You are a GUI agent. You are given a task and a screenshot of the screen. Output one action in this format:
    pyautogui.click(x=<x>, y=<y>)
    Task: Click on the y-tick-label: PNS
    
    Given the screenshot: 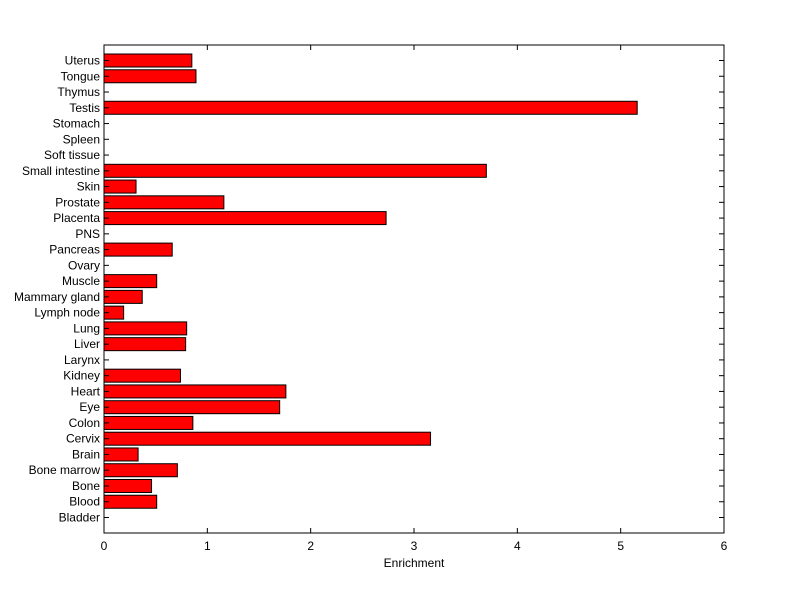 What is the action you would take?
    pyautogui.click(x=87, y=234)
    